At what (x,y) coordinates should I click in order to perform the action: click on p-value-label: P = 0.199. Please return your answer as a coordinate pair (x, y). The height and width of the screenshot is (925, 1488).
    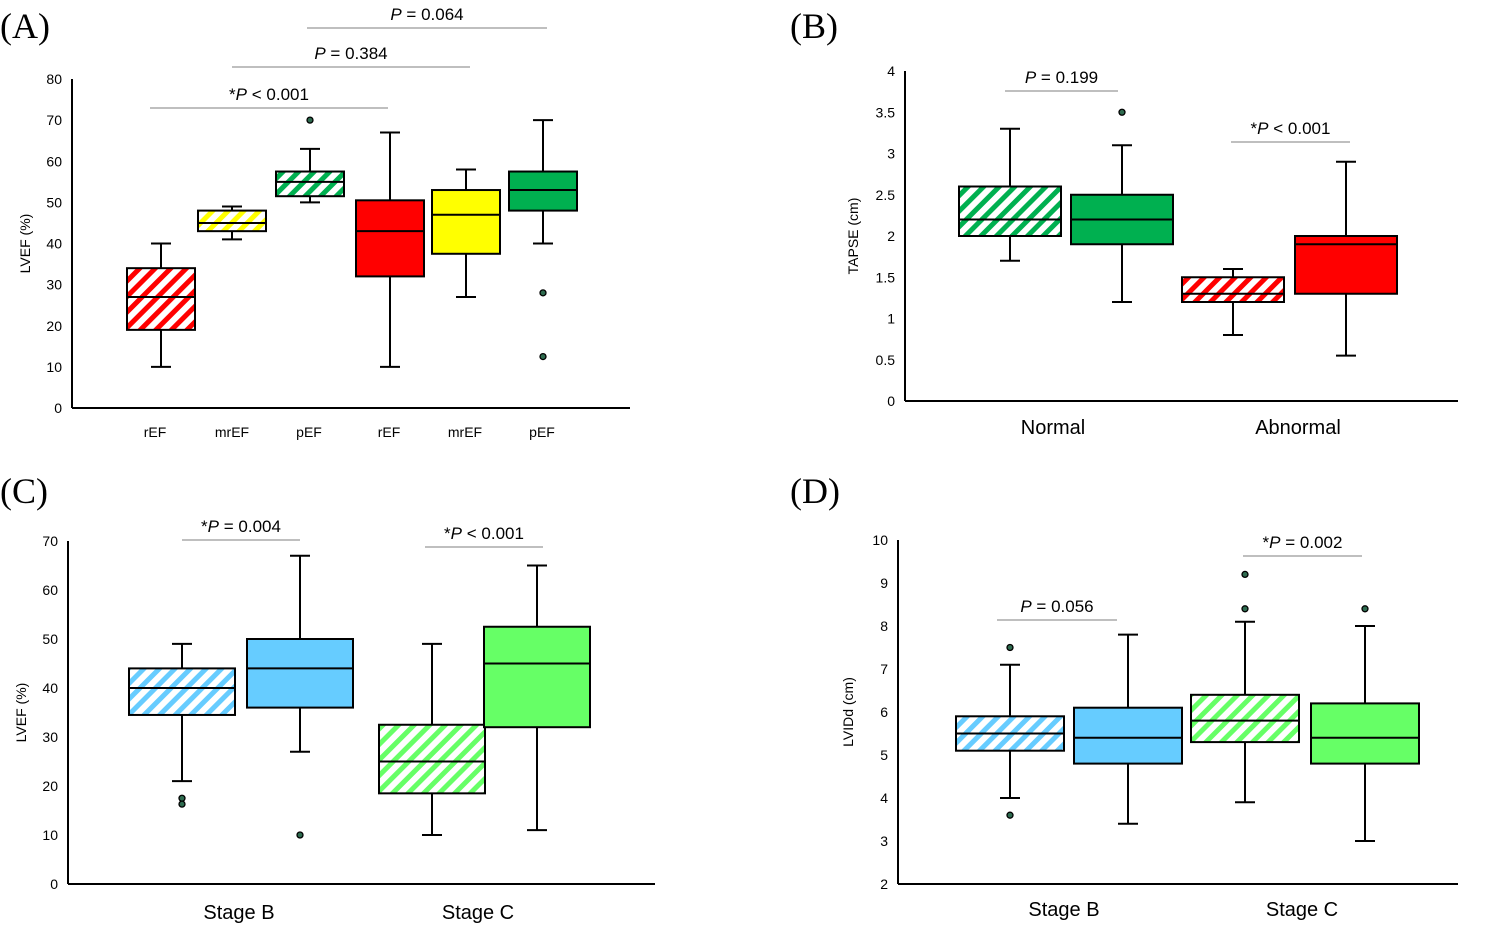
    Looking at the image, I should click on (1061, 77).